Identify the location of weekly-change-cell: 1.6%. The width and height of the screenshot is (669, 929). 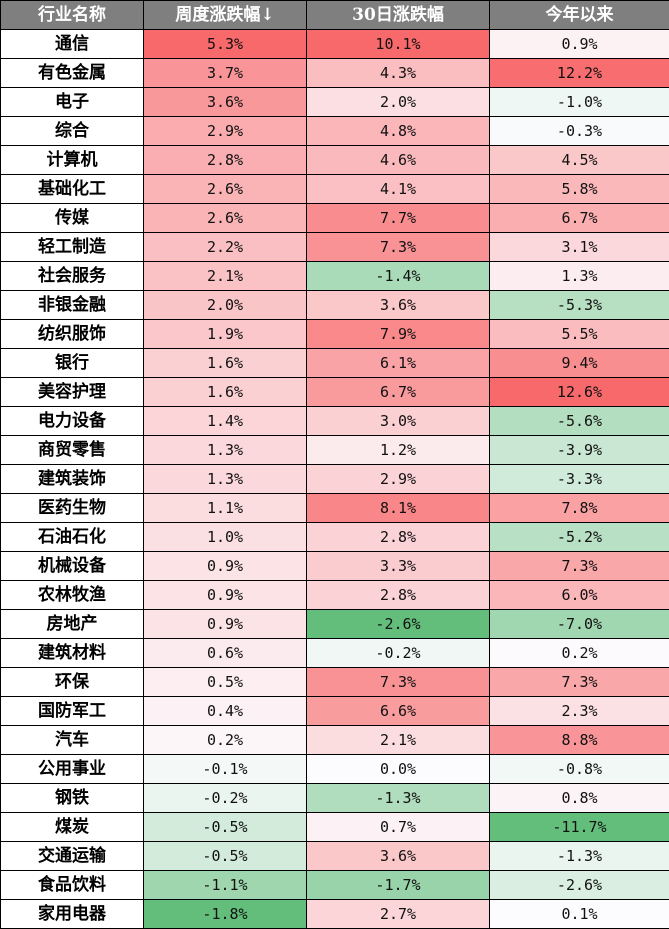
(225, 363).